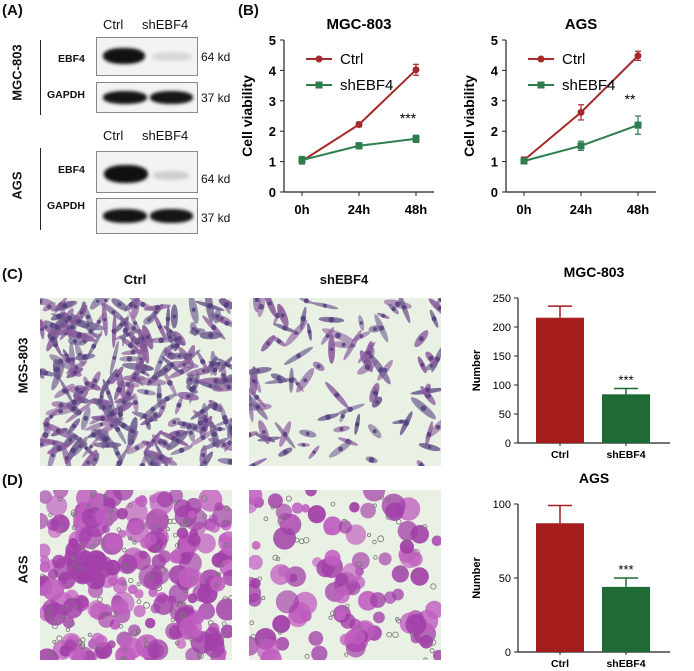  I want to click on panel-label-a: (A), so click(12, 10).